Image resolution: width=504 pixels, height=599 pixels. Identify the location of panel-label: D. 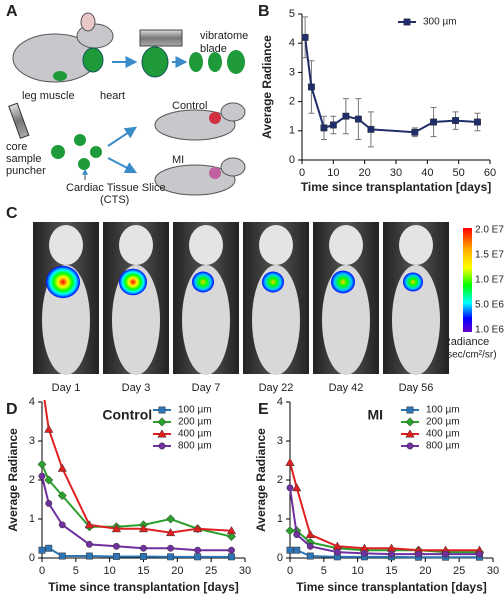
(12, 409).